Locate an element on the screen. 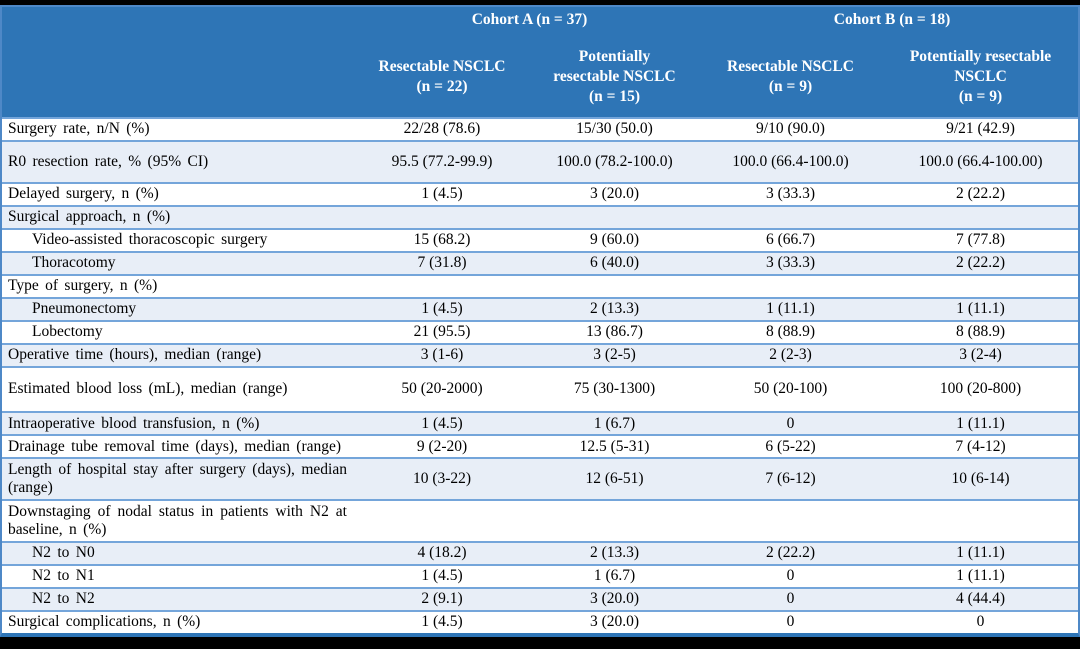 The image size is (1080, 649). row-label: Intraoperative blood transfusion, n (%) is located at coordinates (179, 423).